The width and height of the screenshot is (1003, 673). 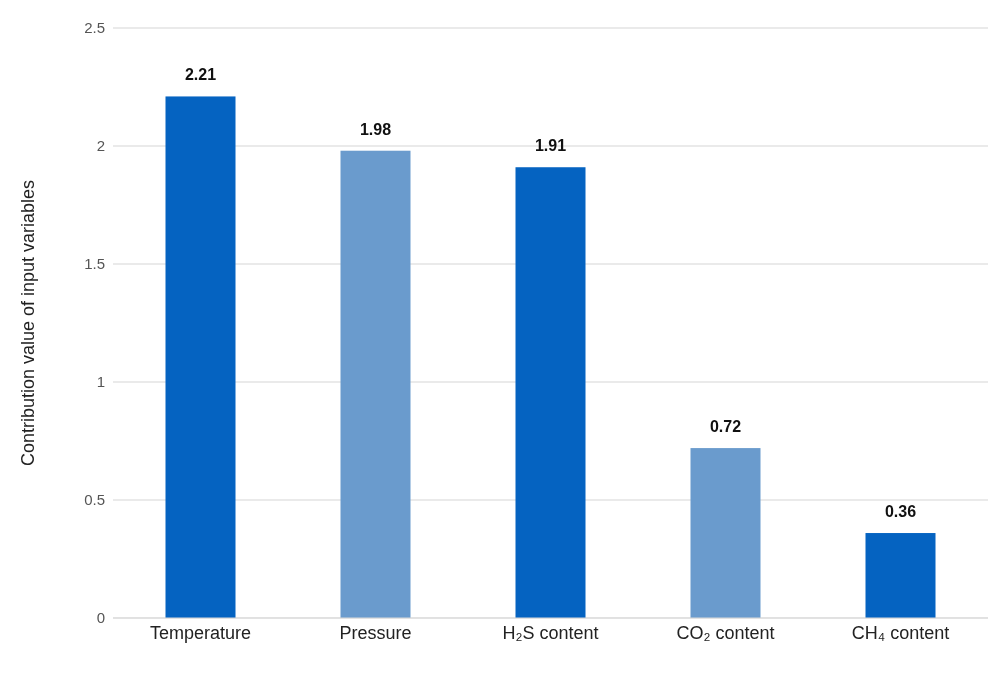 What do you see at coordinates (375, 632) in the screenshot?
I see `x-tick-label: Pressure` at bounding box center [375, 632].